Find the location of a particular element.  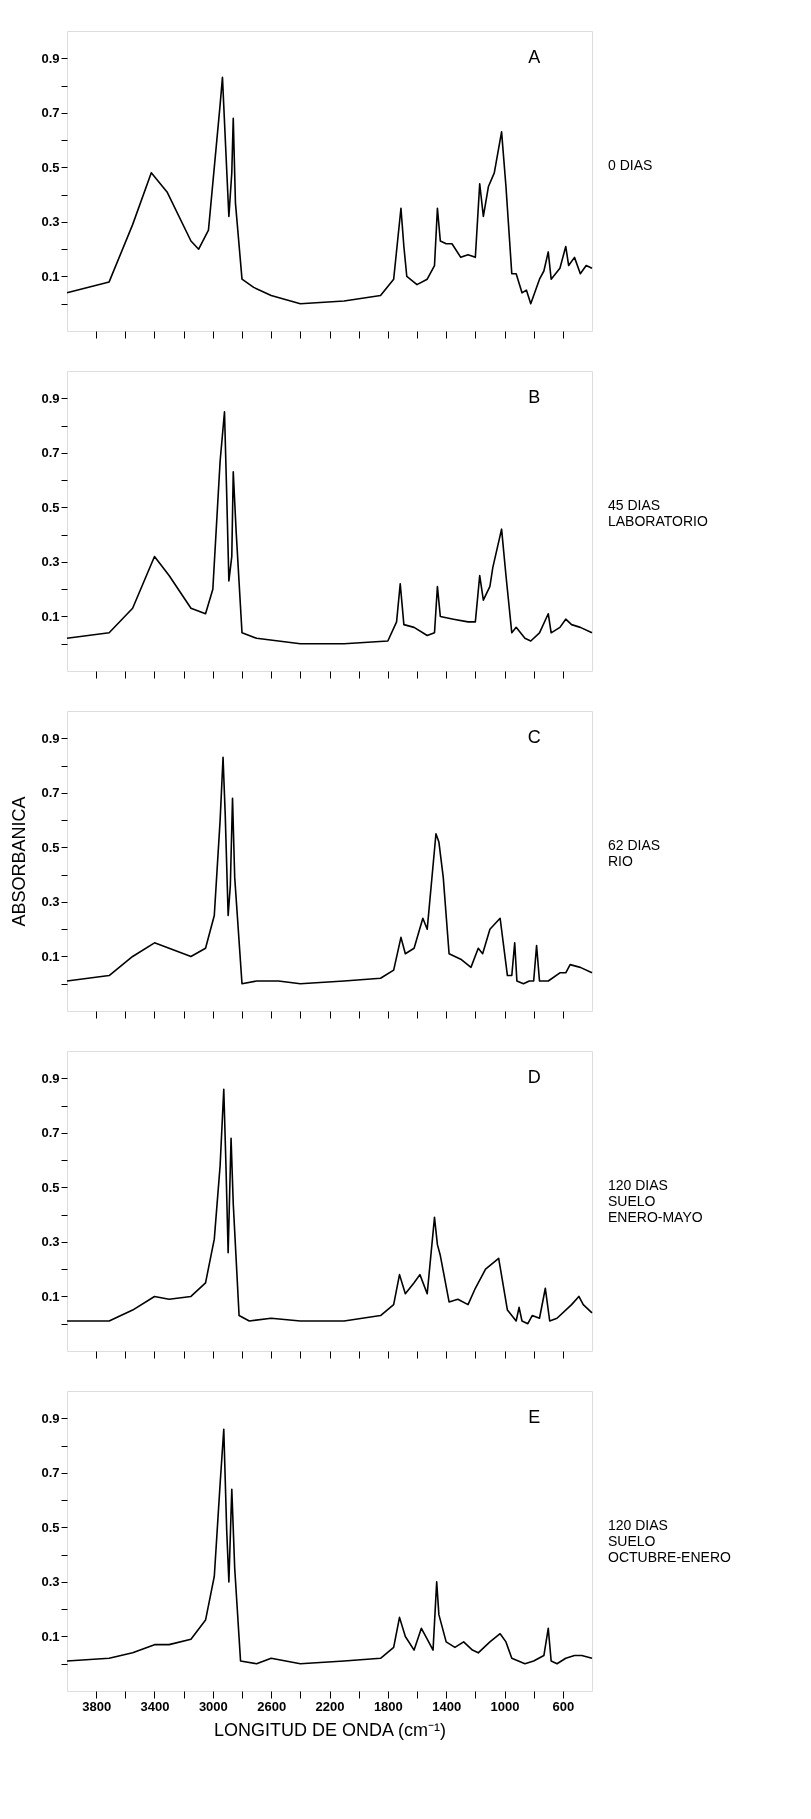

x-tick-label: 2600 is located at coordinates (272, 1706).